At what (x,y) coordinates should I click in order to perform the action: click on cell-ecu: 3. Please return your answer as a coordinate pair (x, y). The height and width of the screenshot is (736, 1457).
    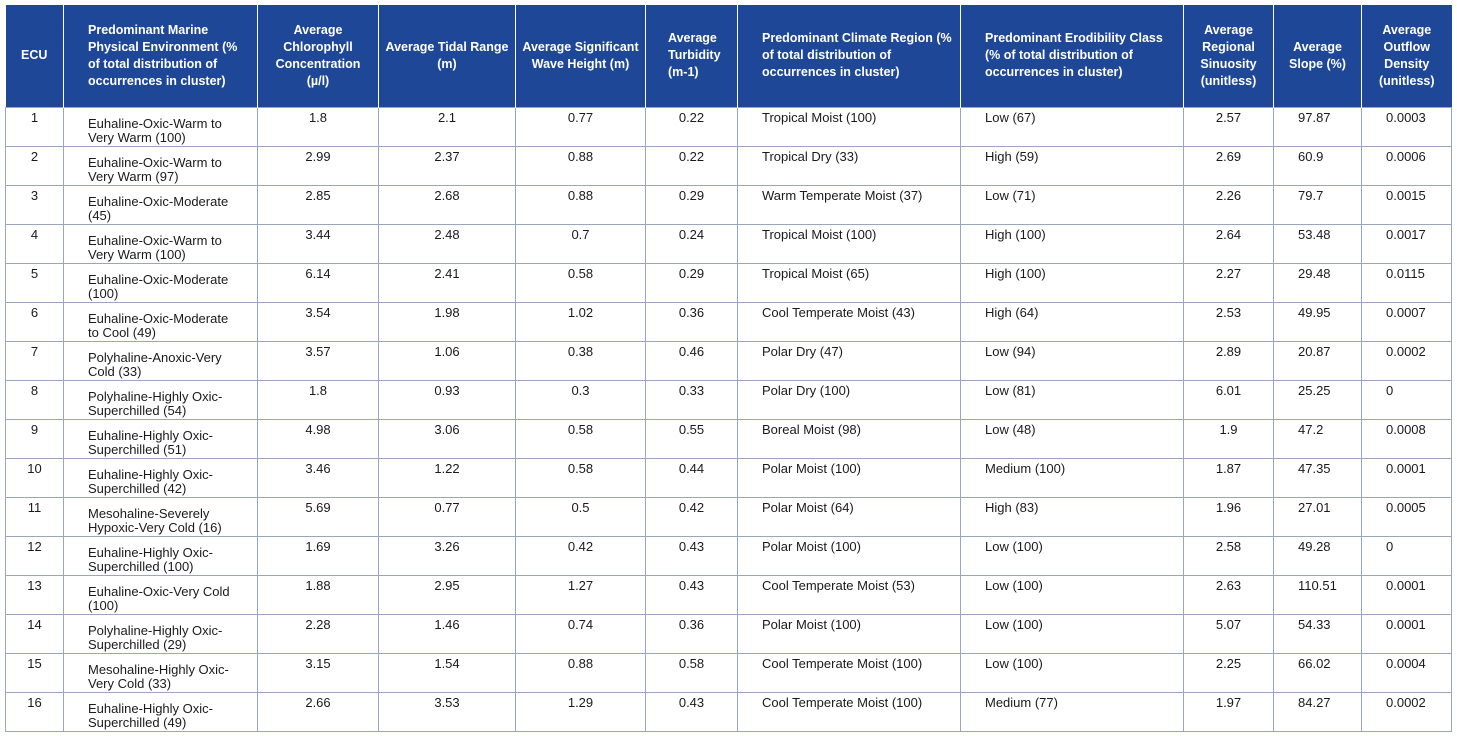
    Looking at the image, I should click on (34, 204).